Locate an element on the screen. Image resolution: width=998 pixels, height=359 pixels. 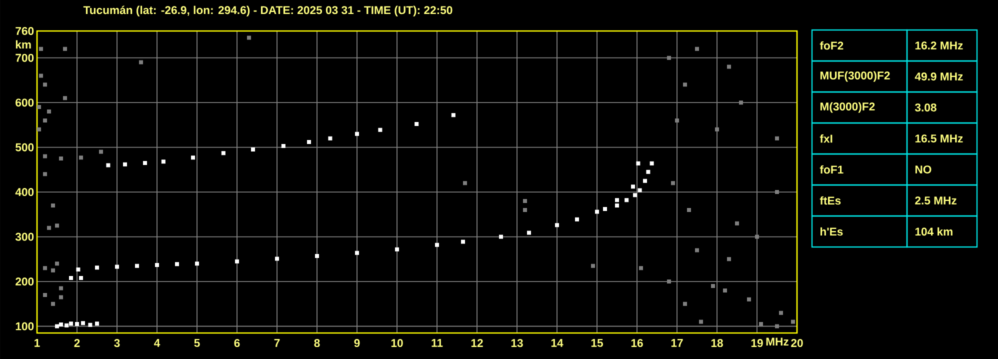
text: 16.2 MHz is located at coordinates (939, 45).